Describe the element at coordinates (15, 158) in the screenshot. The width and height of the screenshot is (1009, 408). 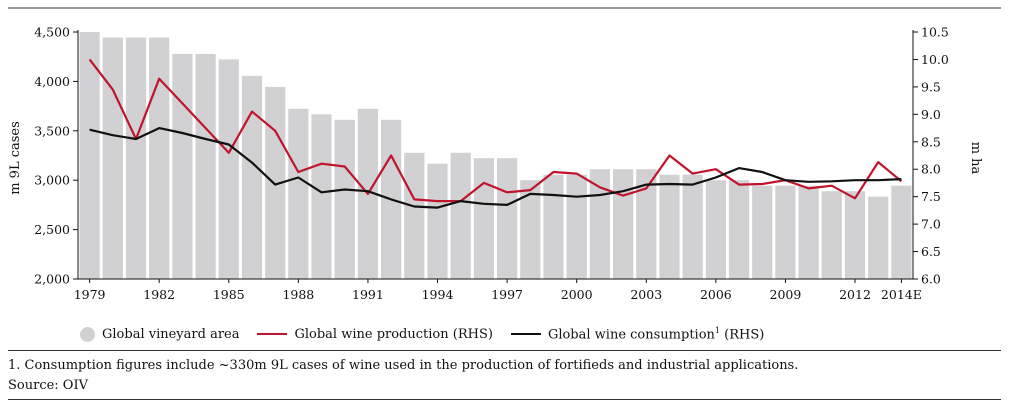
I see `left-axis-label: m 9L cases` at that location.